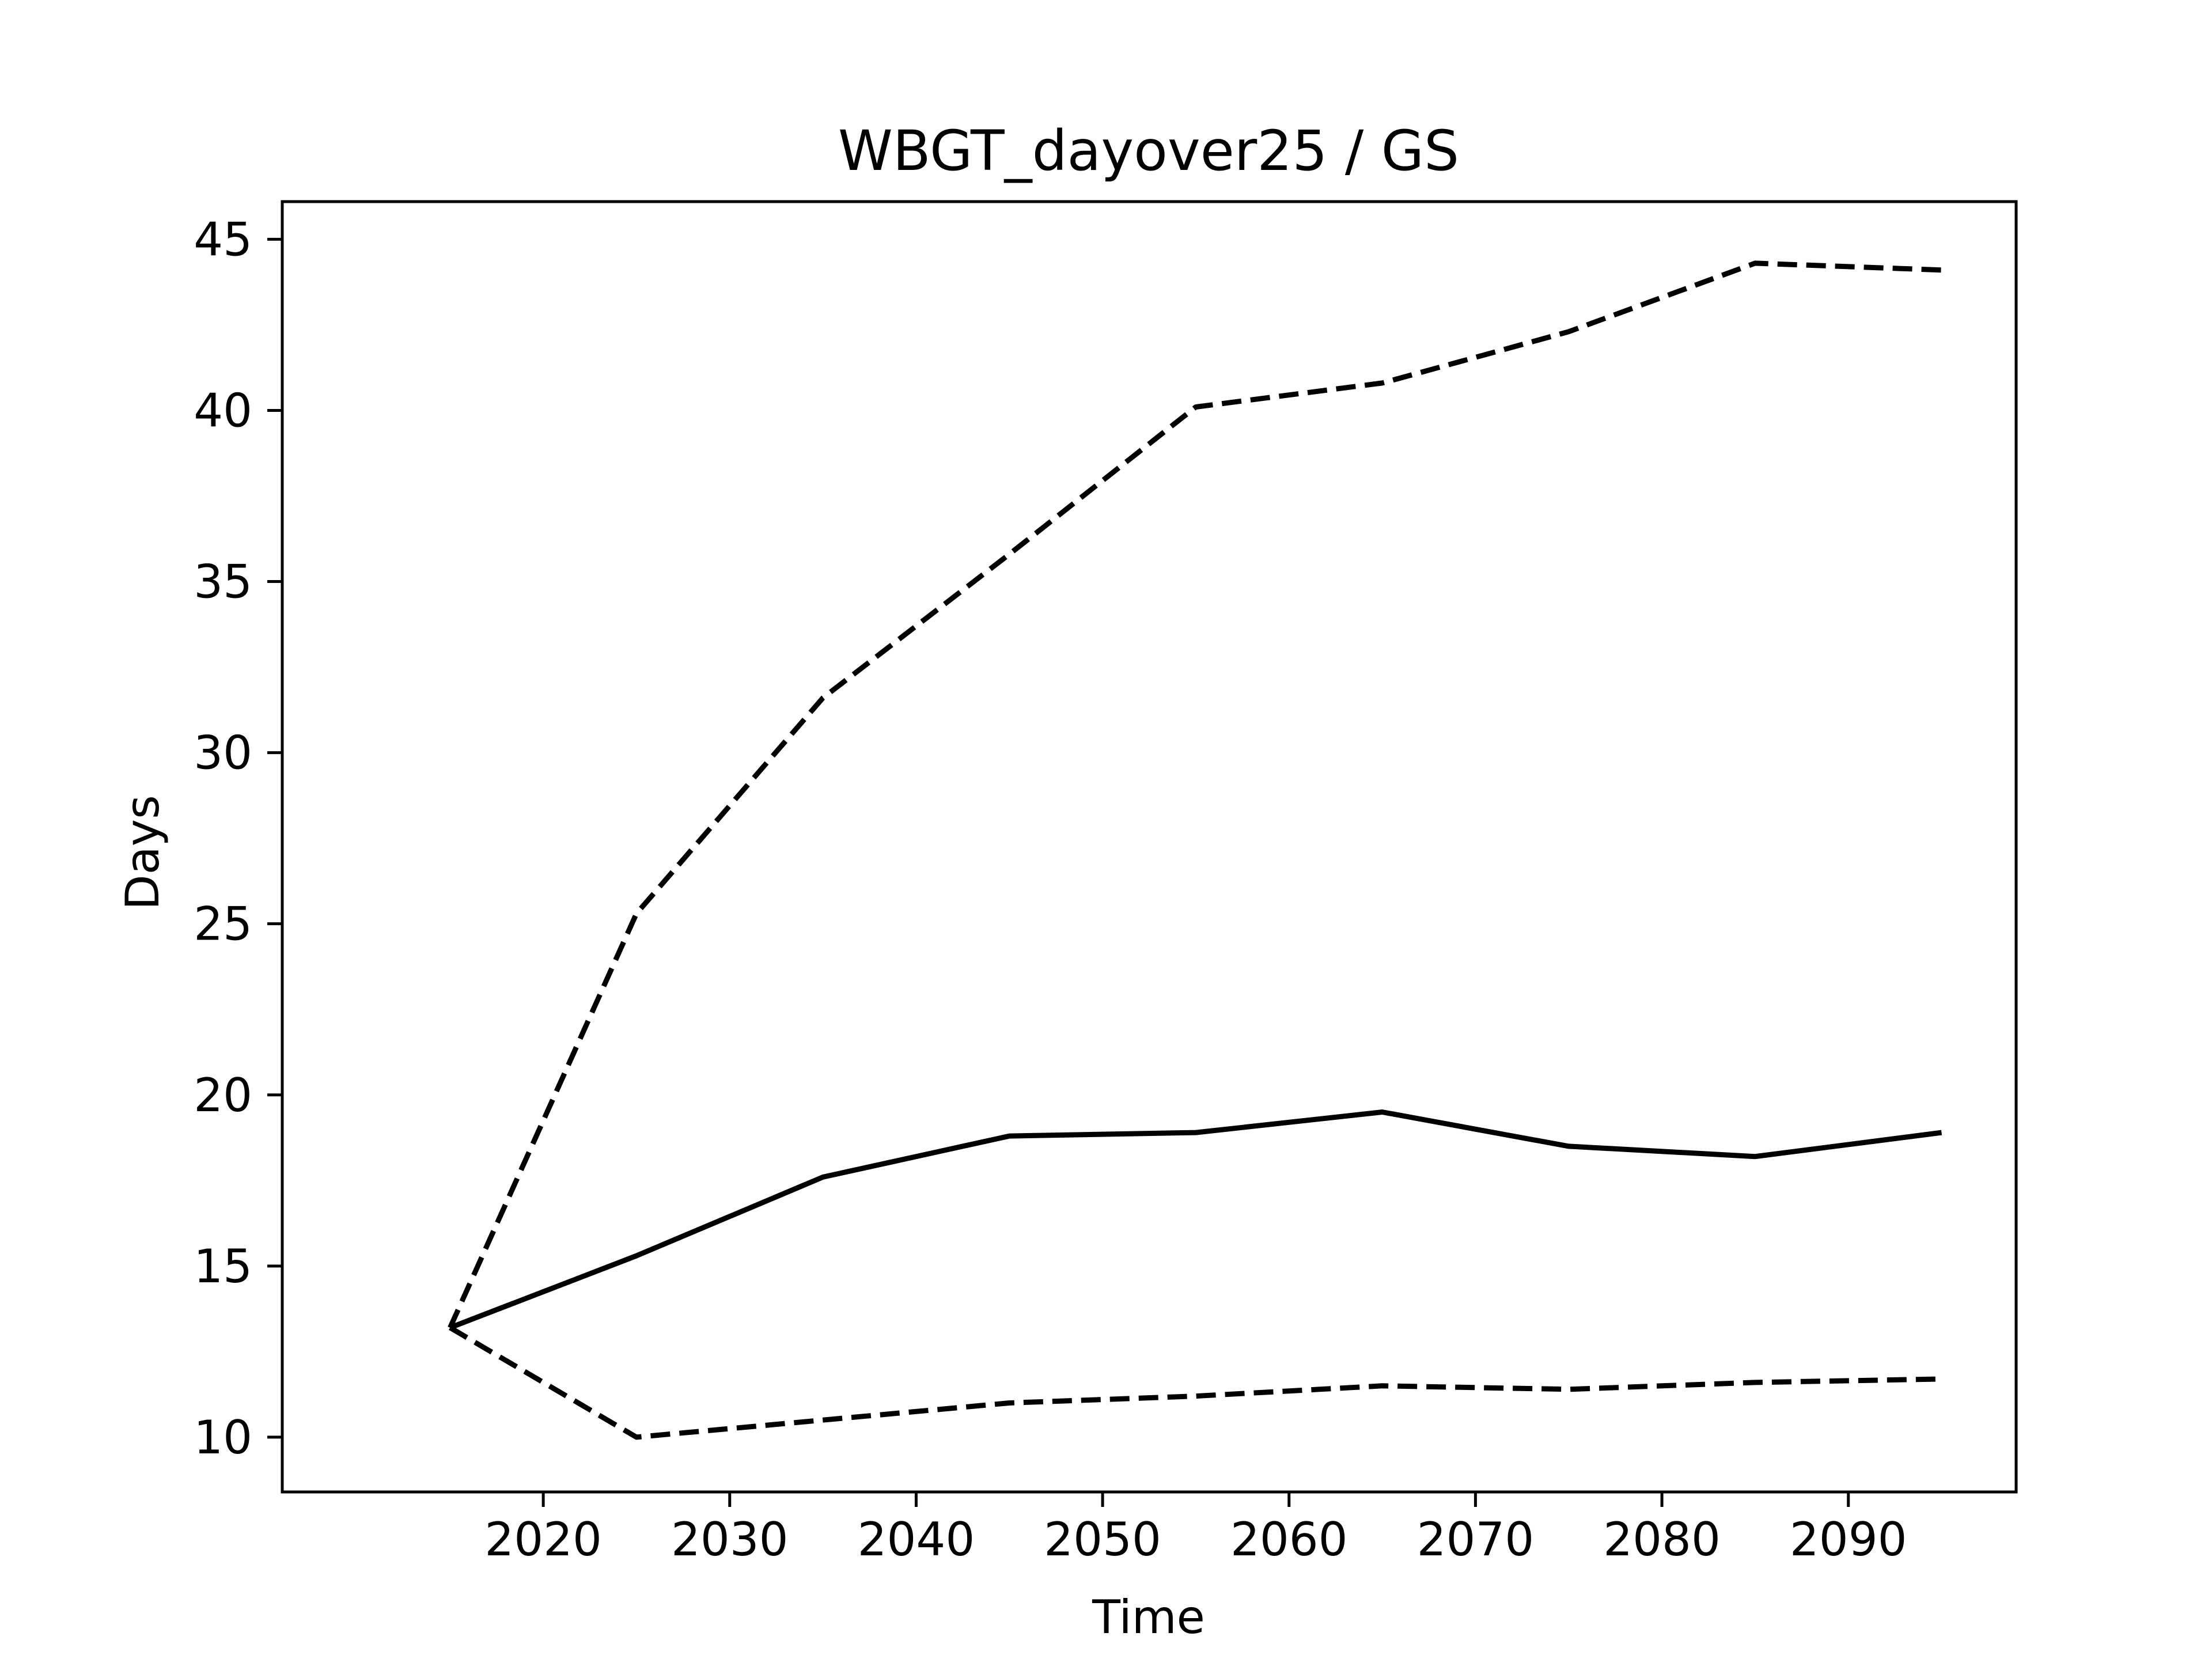 Image resolution: width=2212 pixels, height=1659 pixels. I want to click on y-tick-label: 40, so click(223, 410).